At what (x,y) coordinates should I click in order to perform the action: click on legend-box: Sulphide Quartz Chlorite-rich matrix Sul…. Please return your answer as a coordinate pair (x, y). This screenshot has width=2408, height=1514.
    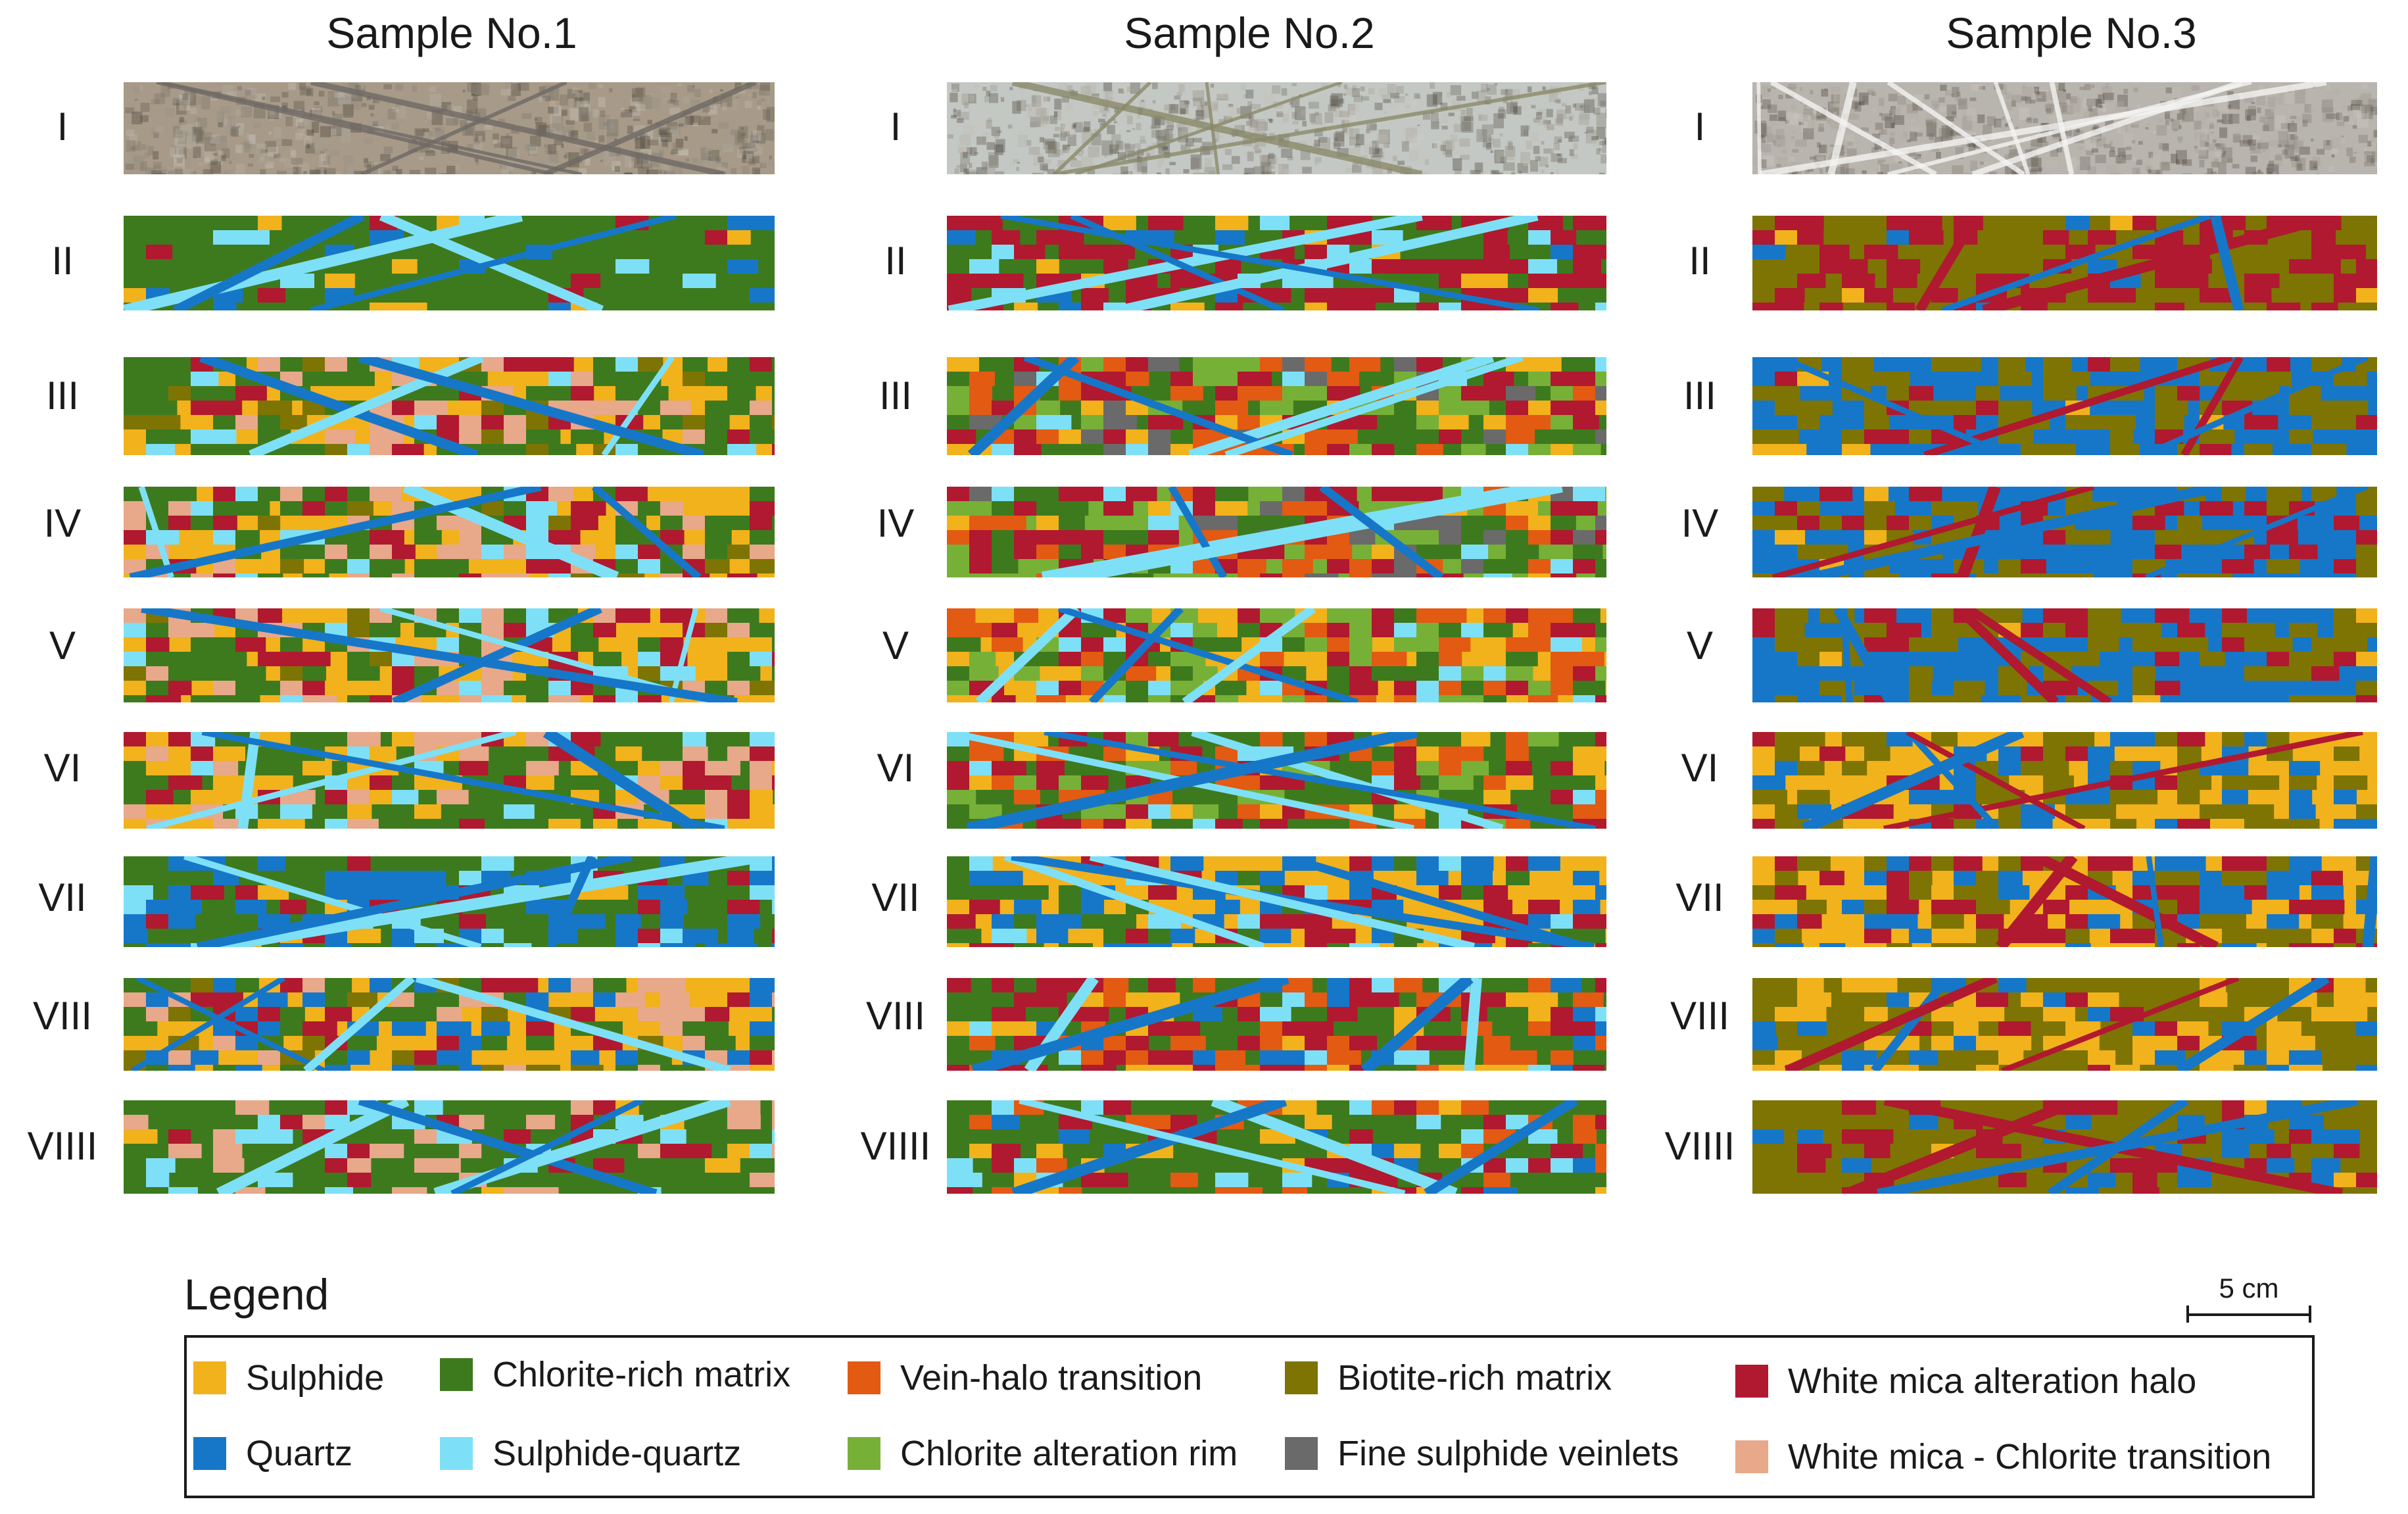
    Looking at the image, I should click on (1249, 1416).